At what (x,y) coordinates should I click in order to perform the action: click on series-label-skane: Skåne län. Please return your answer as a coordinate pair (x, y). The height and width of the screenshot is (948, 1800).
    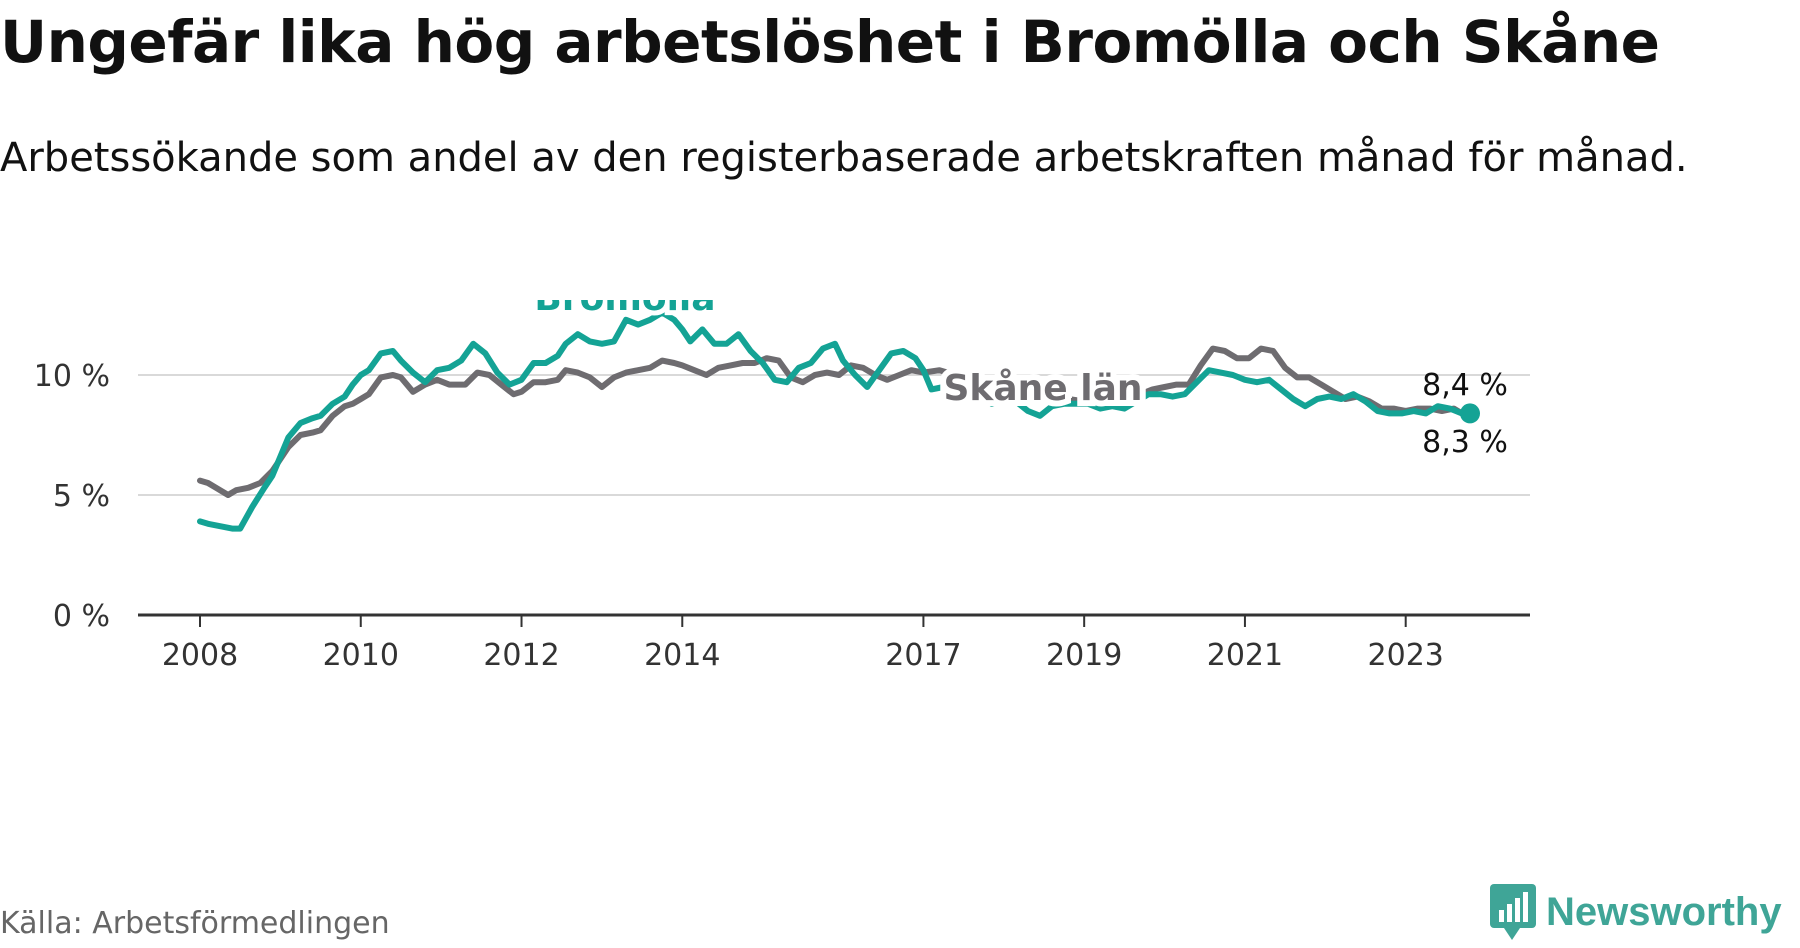
    Looking at the image, I should click on (1042, 388).